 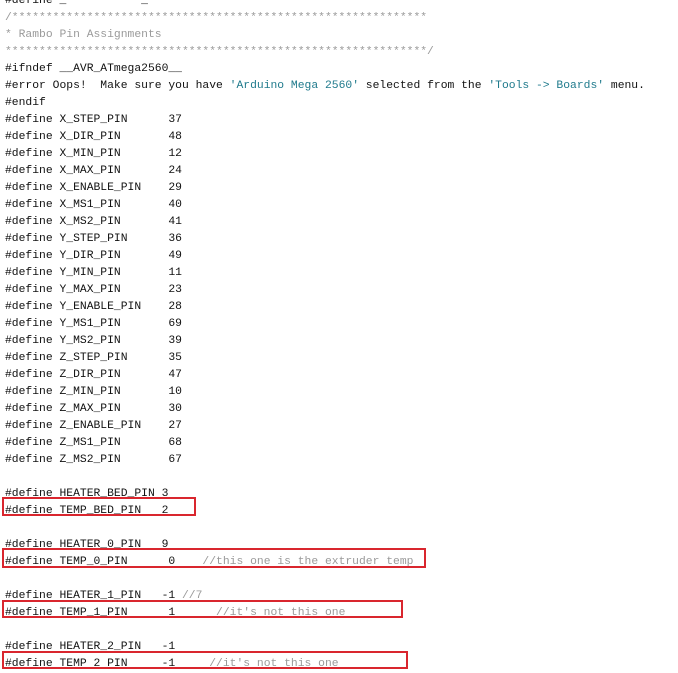 I want to click on code-text: #define Z_MIN_PIN 10, so click(x=93, y=392).